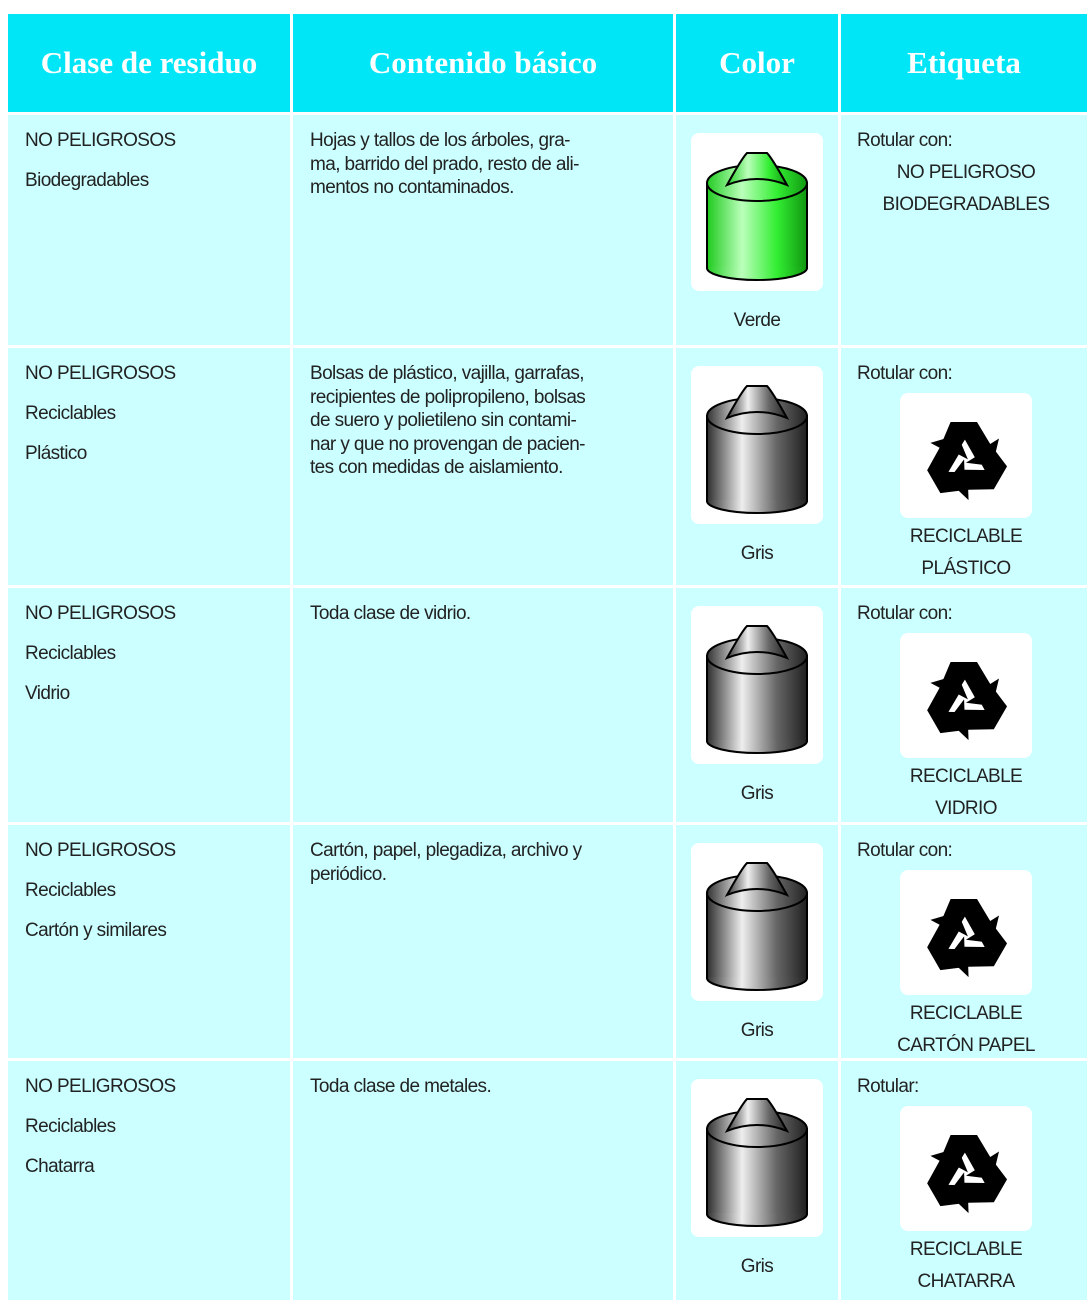 This screenshot has width=1087, height=1304. What do you see at coordinates (47, 693) in the screenshot?
I see `clase-text: Vidrio` at bounding box center [47, 693].